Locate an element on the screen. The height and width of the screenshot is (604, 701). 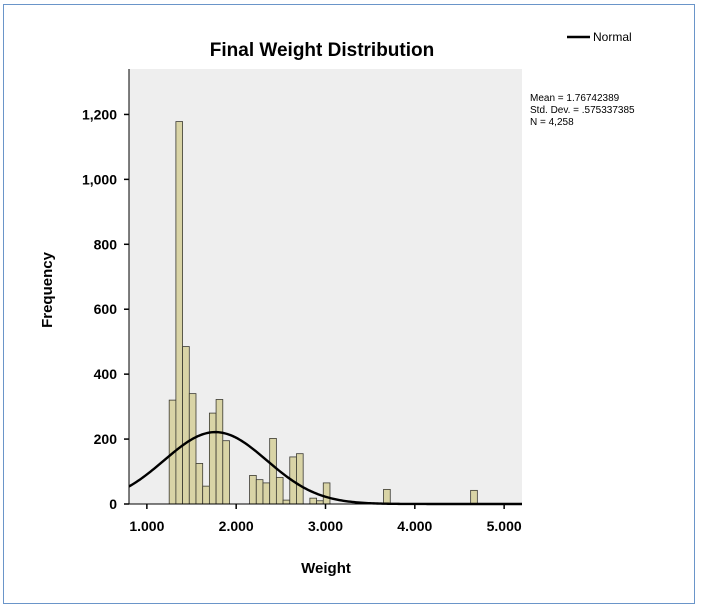
y-tick-label: 1,000 is located at coordinates (99, 179).